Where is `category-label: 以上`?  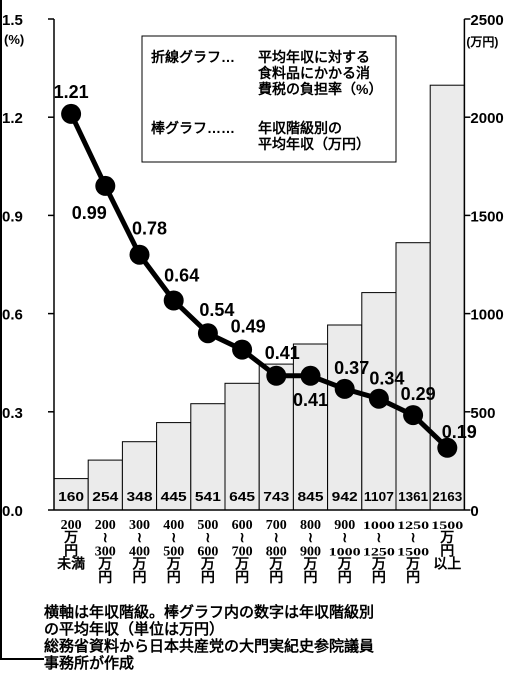
category-label: 以上 is located at coordinates (447, 565).